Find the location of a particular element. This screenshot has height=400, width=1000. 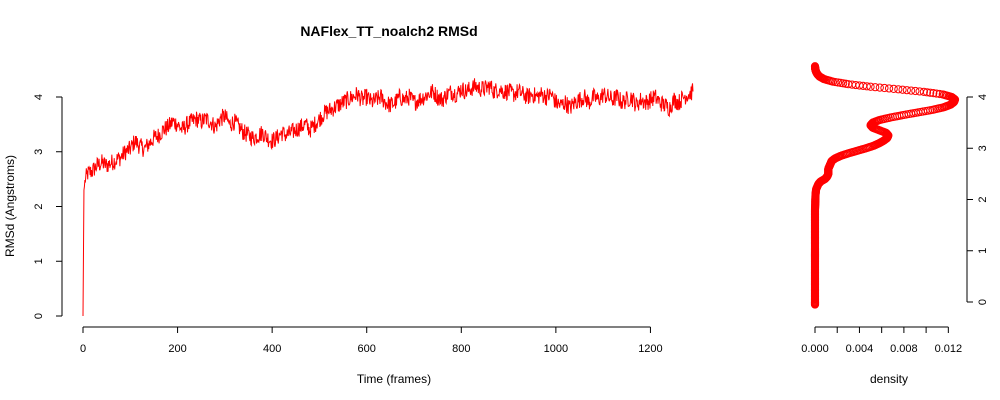

density-x-tick-label: 0.000 is located at coordinates (815, 349).